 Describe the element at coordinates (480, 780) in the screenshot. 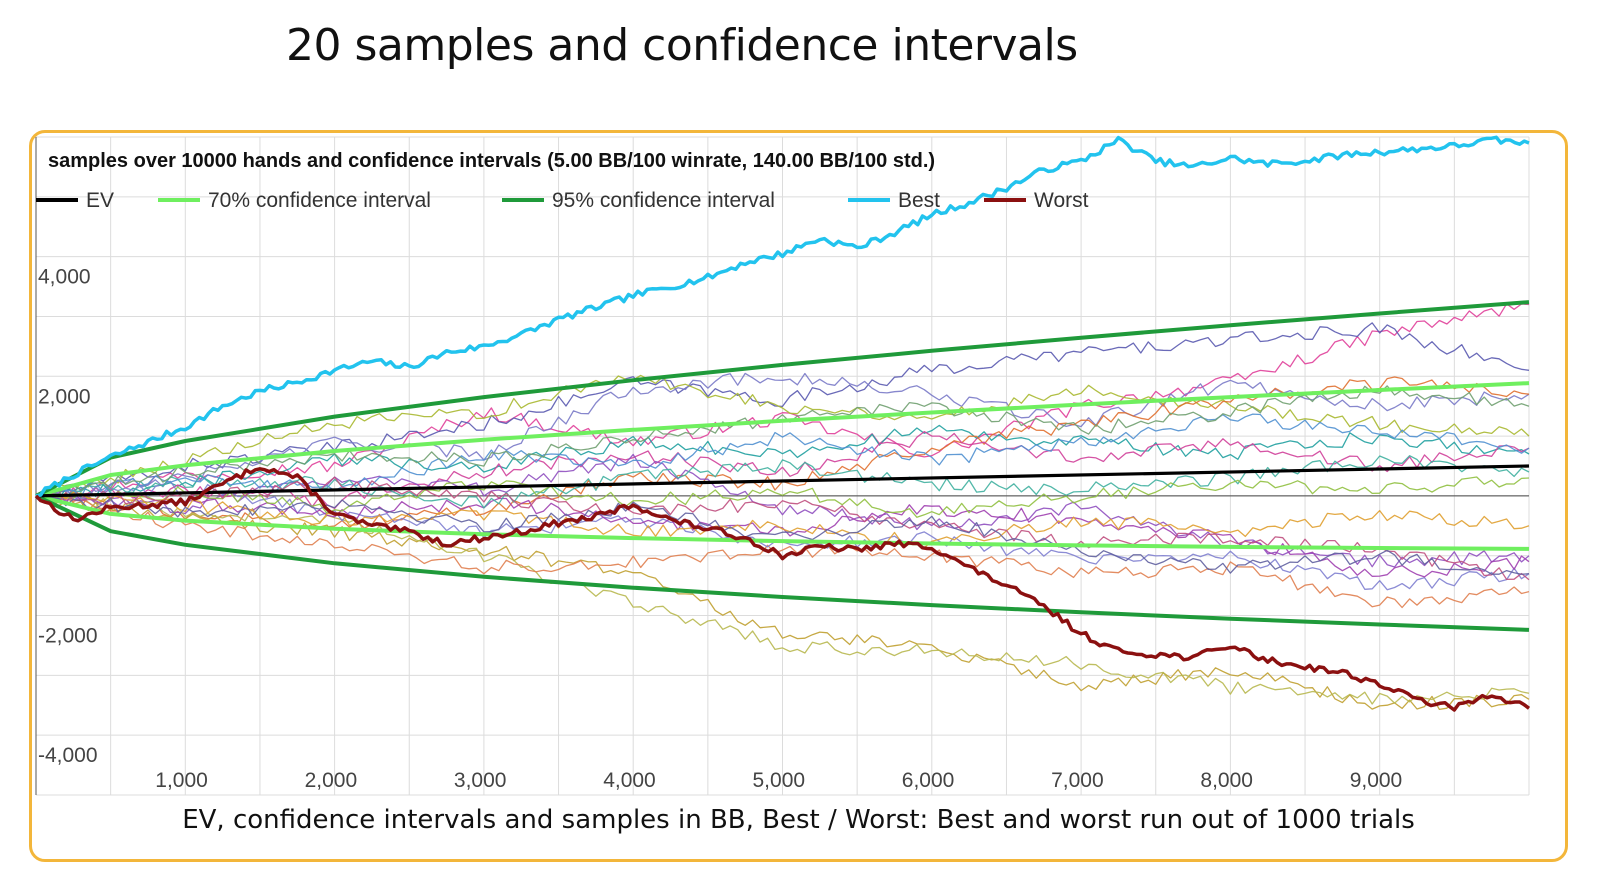

I see `x-tick-label: 3,000` at that location.